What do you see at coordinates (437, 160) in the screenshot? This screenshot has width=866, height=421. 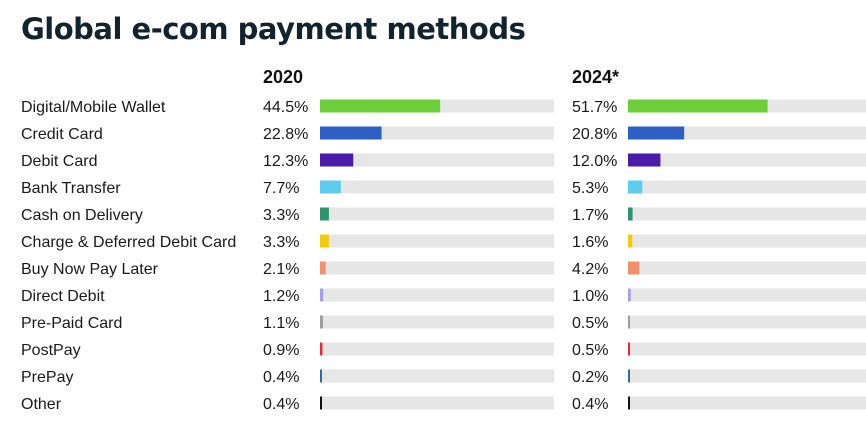 I see `bar-track-2020-debit-card` at bounding box center [437, 160].